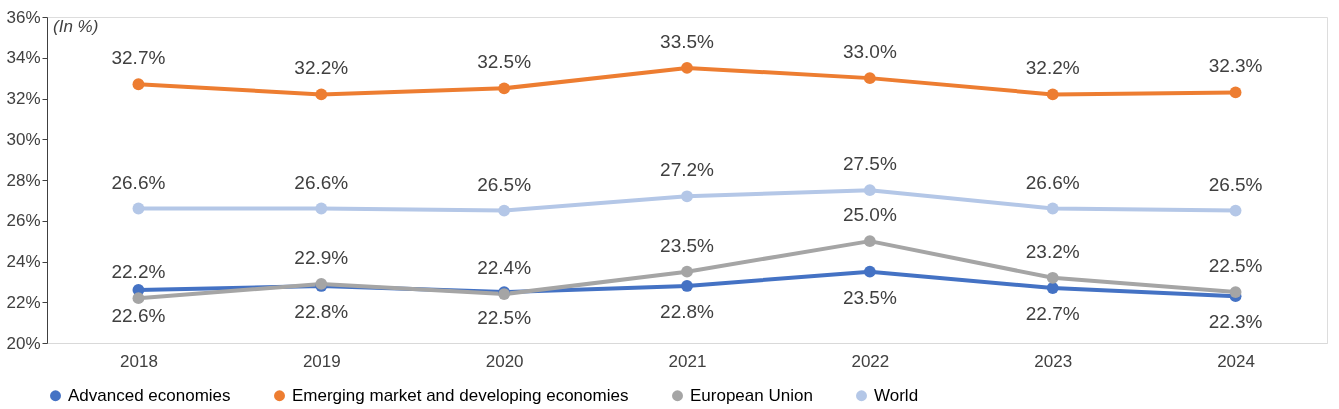  Describe the element at coordinates (1052, 313) in the screenshot. I see `data-label: 22.7%` at that location.